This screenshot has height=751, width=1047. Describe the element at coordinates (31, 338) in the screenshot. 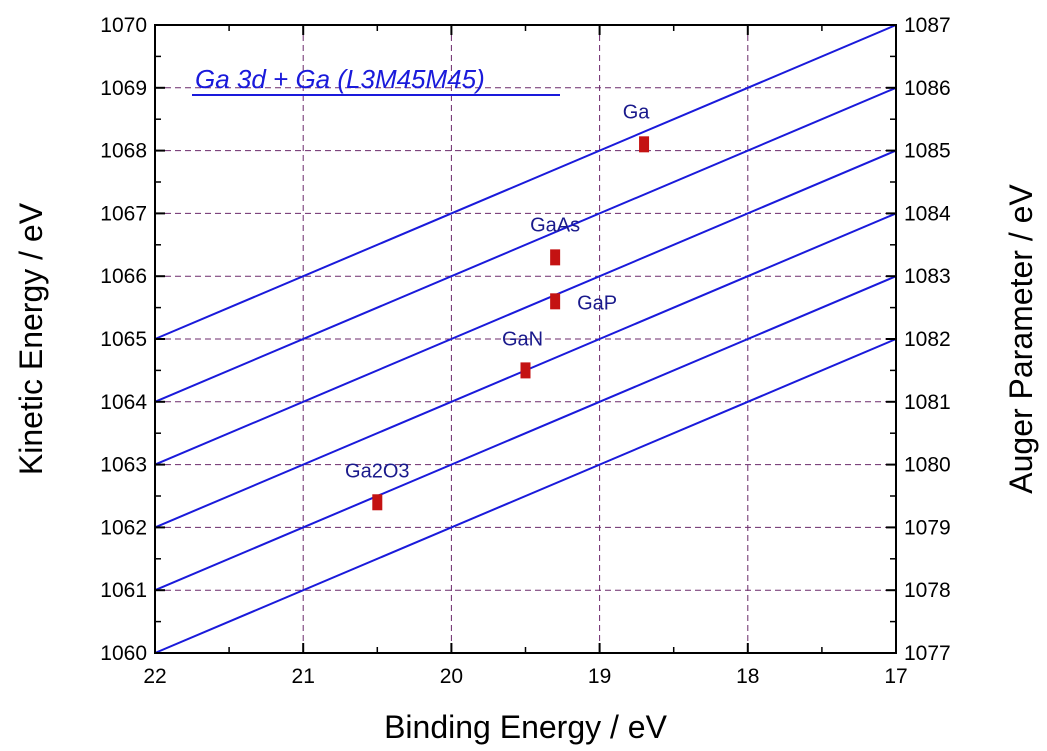

I see `y-axis-title: Kinetic Energy / eV` at that location.